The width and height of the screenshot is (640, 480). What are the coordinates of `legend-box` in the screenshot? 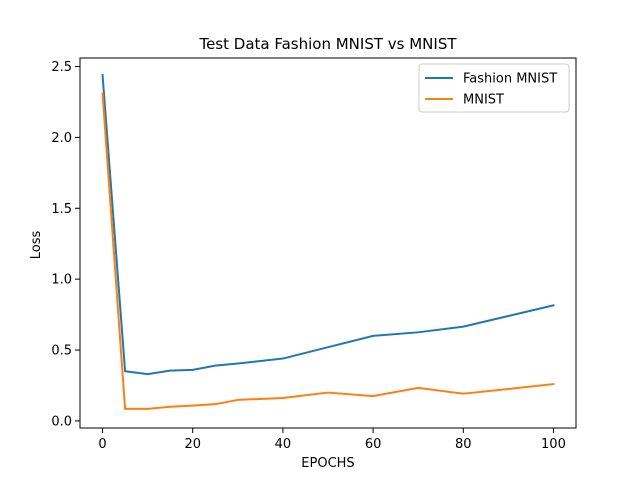 It's located at (494, 88).